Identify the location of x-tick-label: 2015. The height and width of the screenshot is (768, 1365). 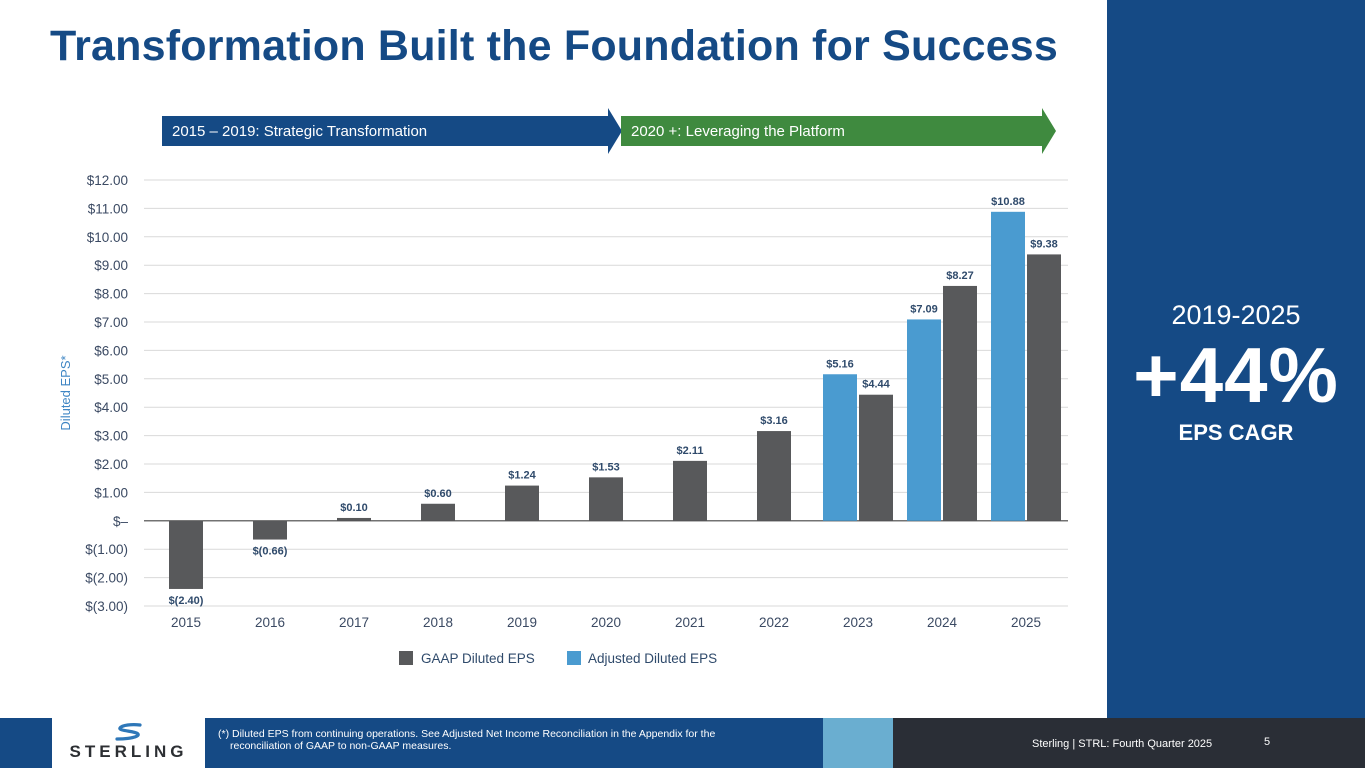
(186, 622).